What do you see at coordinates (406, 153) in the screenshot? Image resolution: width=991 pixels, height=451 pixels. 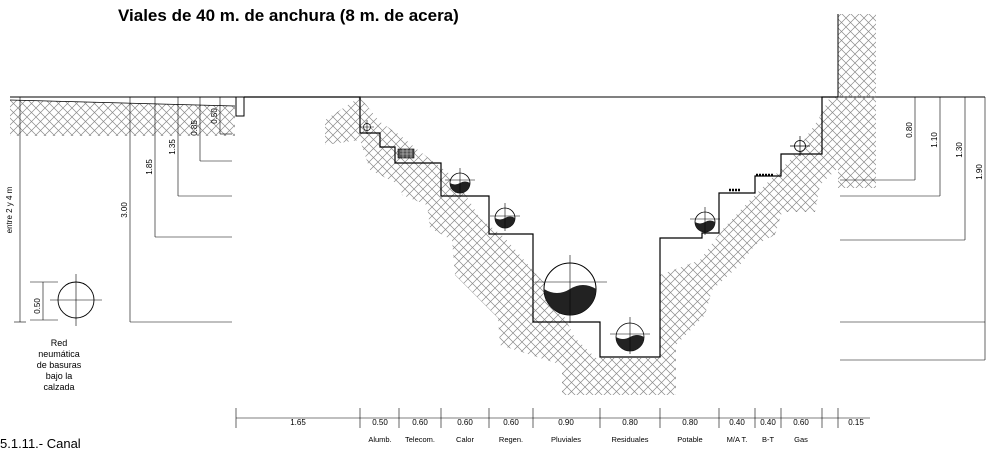 I see `telecom-duct-icon` at bounding box center [406, 153].